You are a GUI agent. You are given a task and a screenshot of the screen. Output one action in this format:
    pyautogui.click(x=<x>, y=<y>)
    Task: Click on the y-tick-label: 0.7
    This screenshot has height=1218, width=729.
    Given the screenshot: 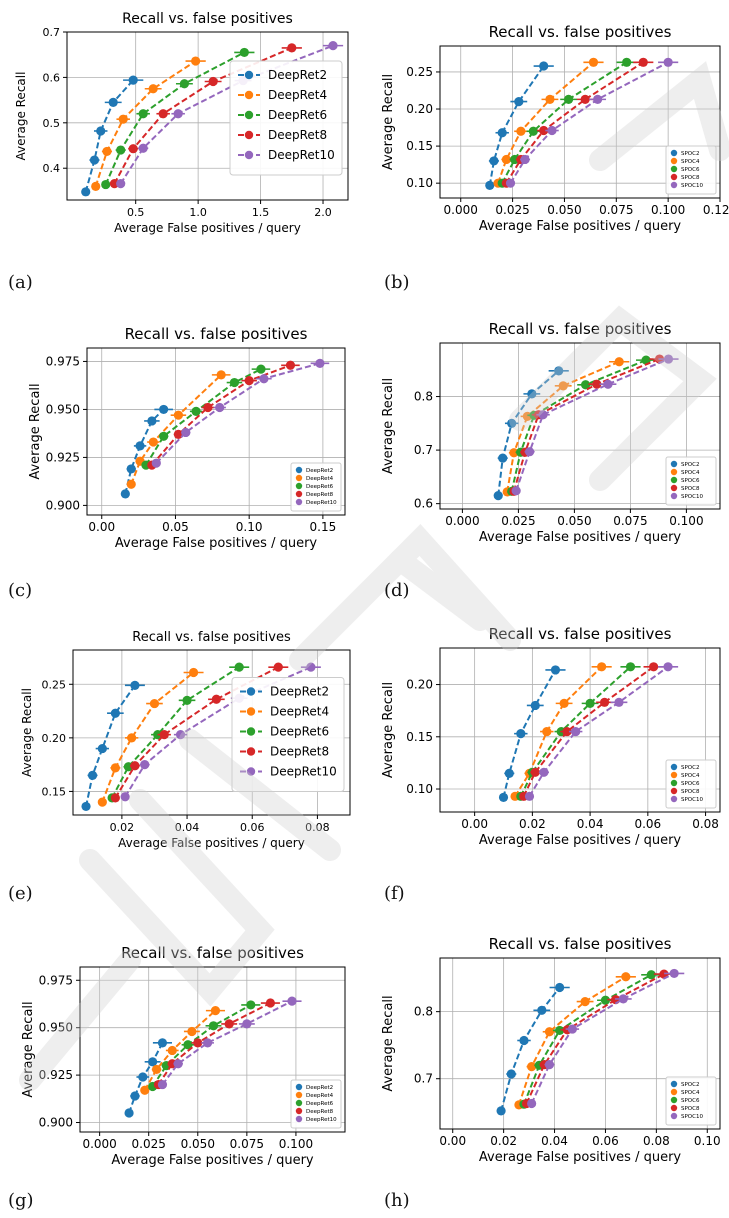 What is the action you would take?
    pyautogui.click(x=423, y=450)
    